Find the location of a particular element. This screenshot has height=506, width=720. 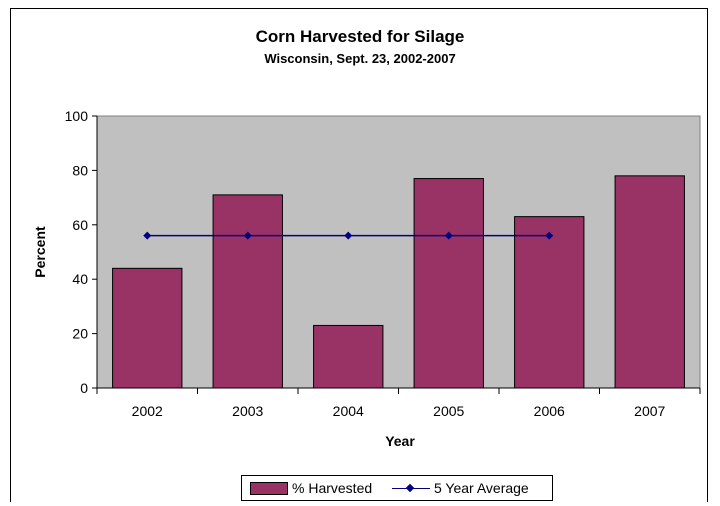

bar-2004 is located at coordinates (348, 356).